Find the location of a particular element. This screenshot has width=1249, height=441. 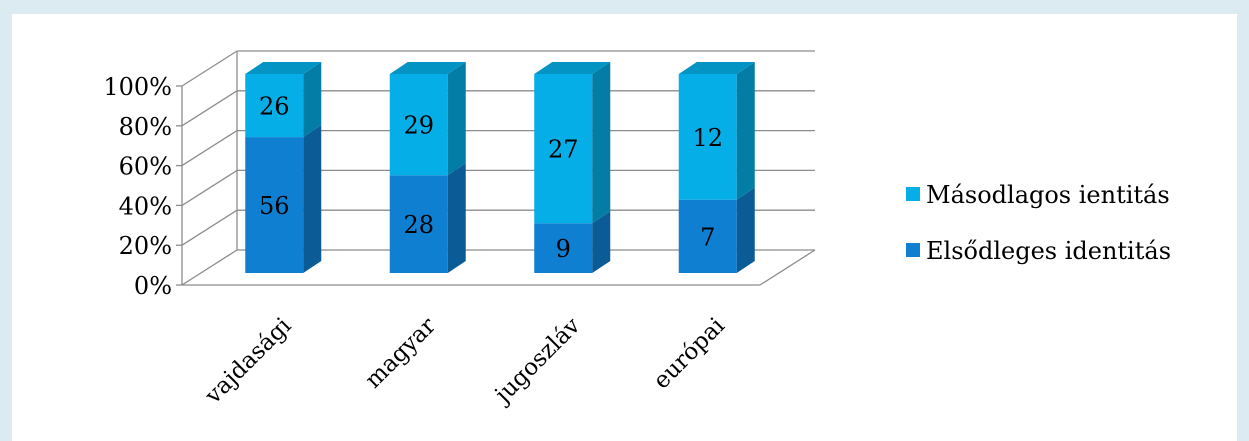

legend: Másodlagos ientitás Elsődleges identitás is located at coordinates (1038, 223).